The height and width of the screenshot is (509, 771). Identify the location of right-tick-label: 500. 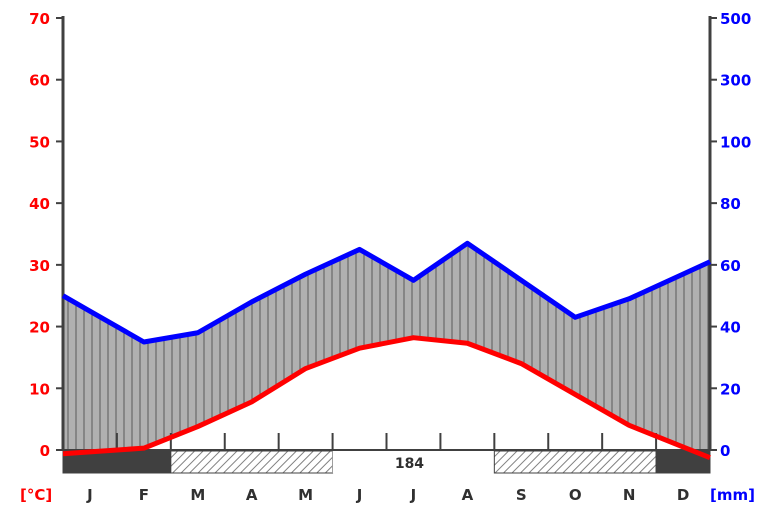
(735, 19).